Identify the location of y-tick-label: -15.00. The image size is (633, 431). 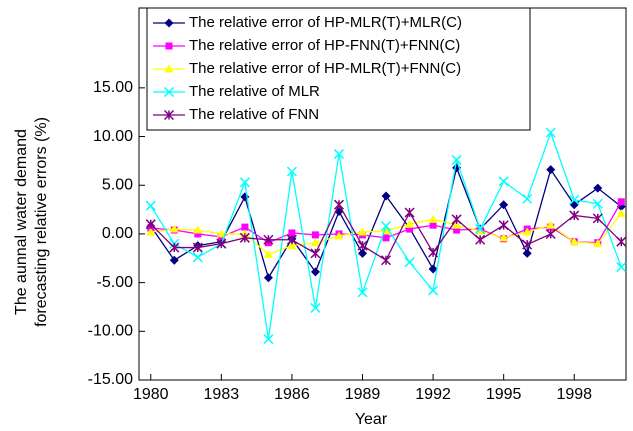
(110, 379).